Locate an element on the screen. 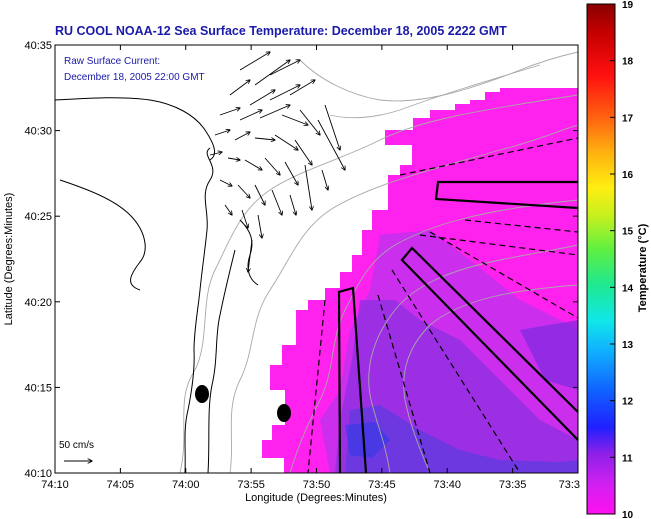 This screenshot has width=651, height=519. y-tick-label: 40:10 is located at coordinates (38, 474).